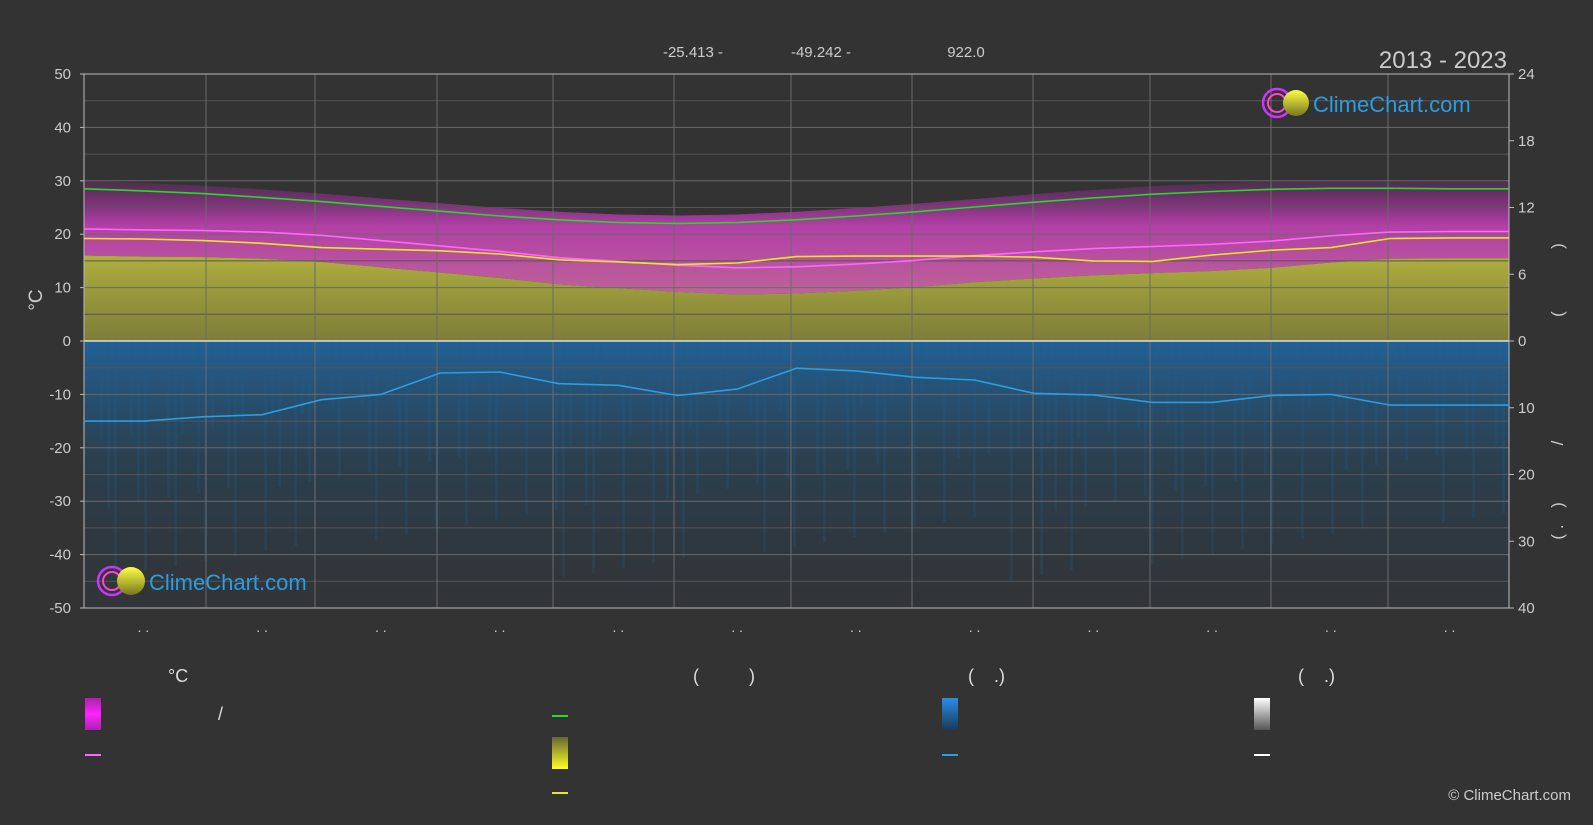 This screenshot has width=1593, height=825. Describe the element at coordinates (62, 234) in the screenshot. I see `left-tick-label: 20` at that location.